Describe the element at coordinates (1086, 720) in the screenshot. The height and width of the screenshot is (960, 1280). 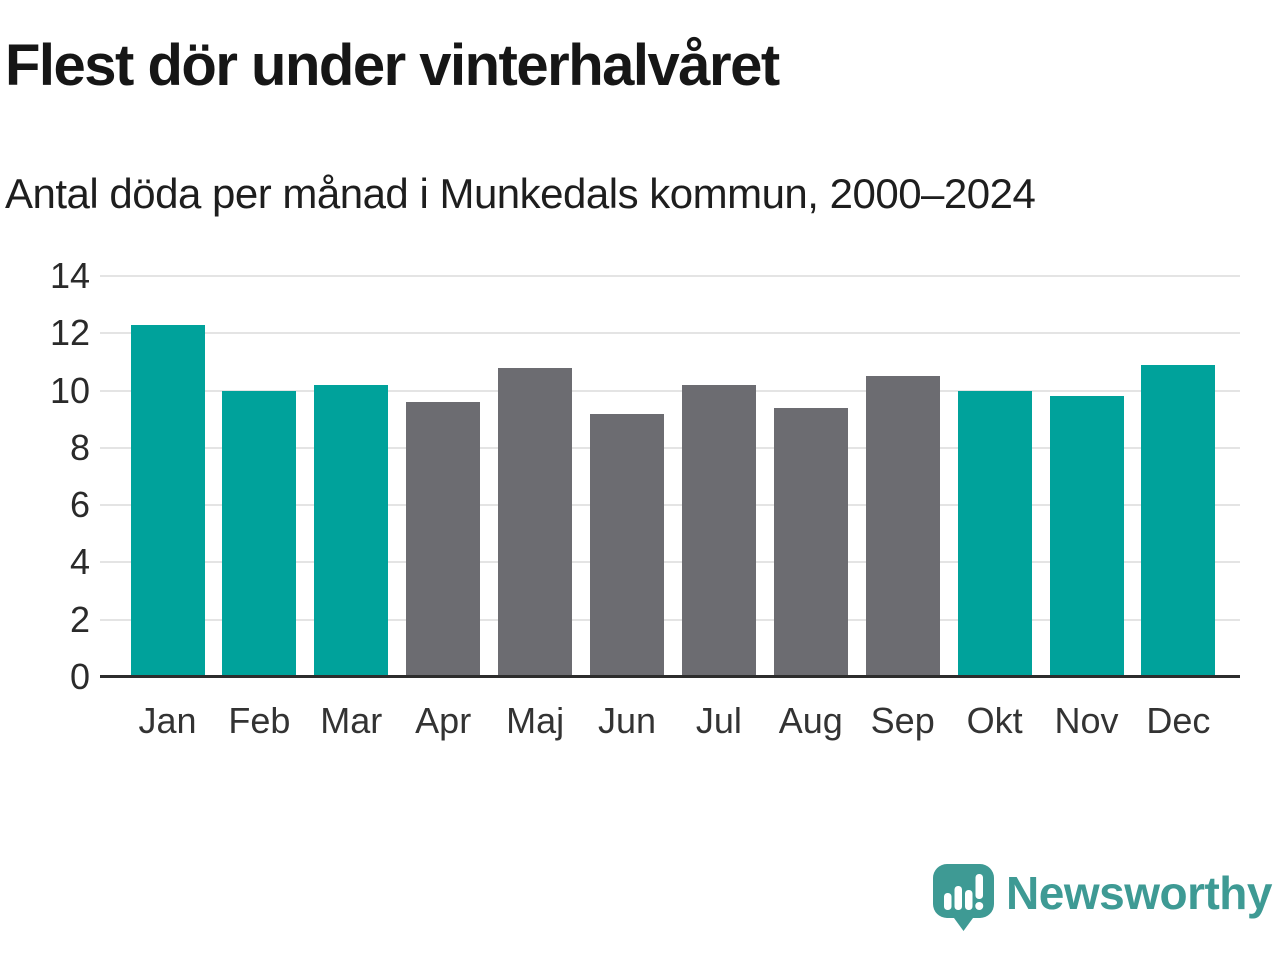
I see `x-tick-label-nov: Nov` at that location.